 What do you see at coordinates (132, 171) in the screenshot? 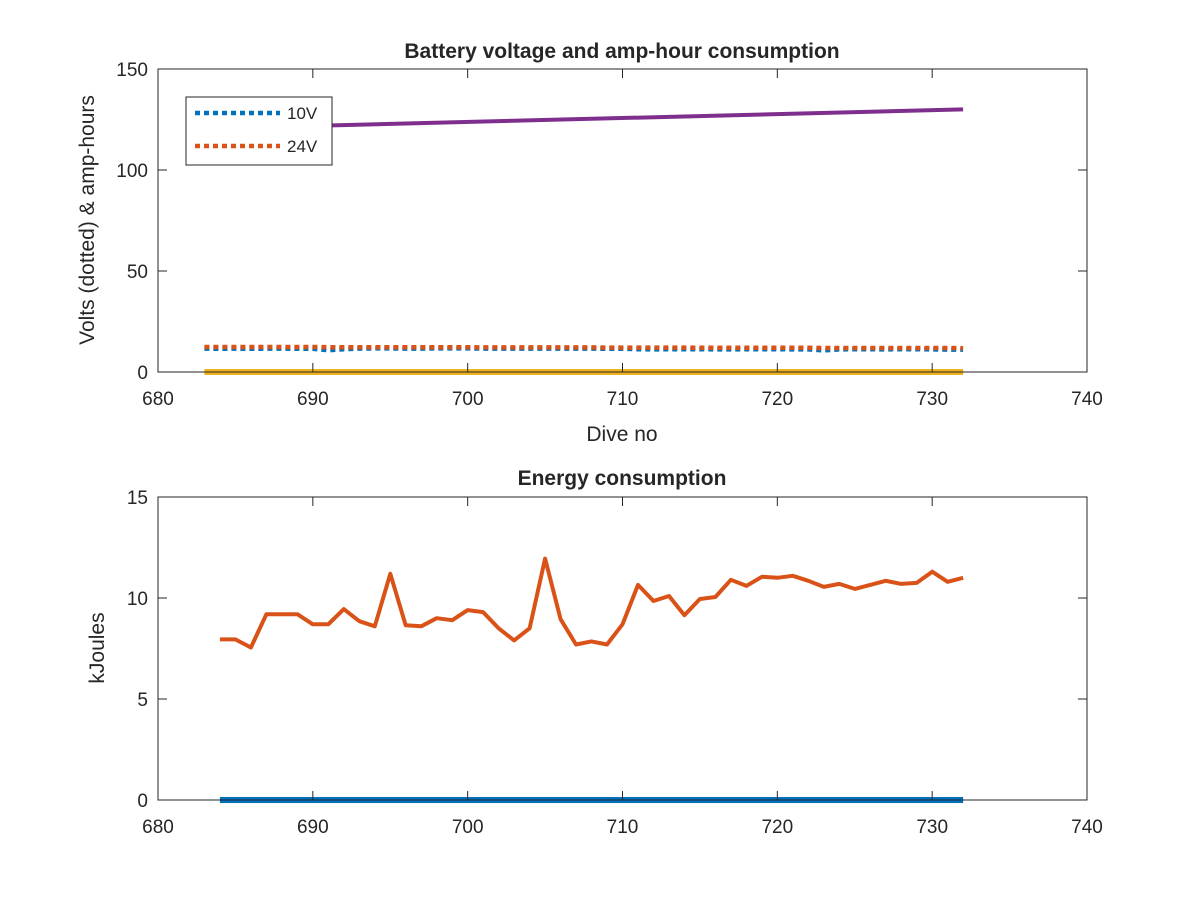
I see `y-tick-label: 100` at bounding box center [132, 171].